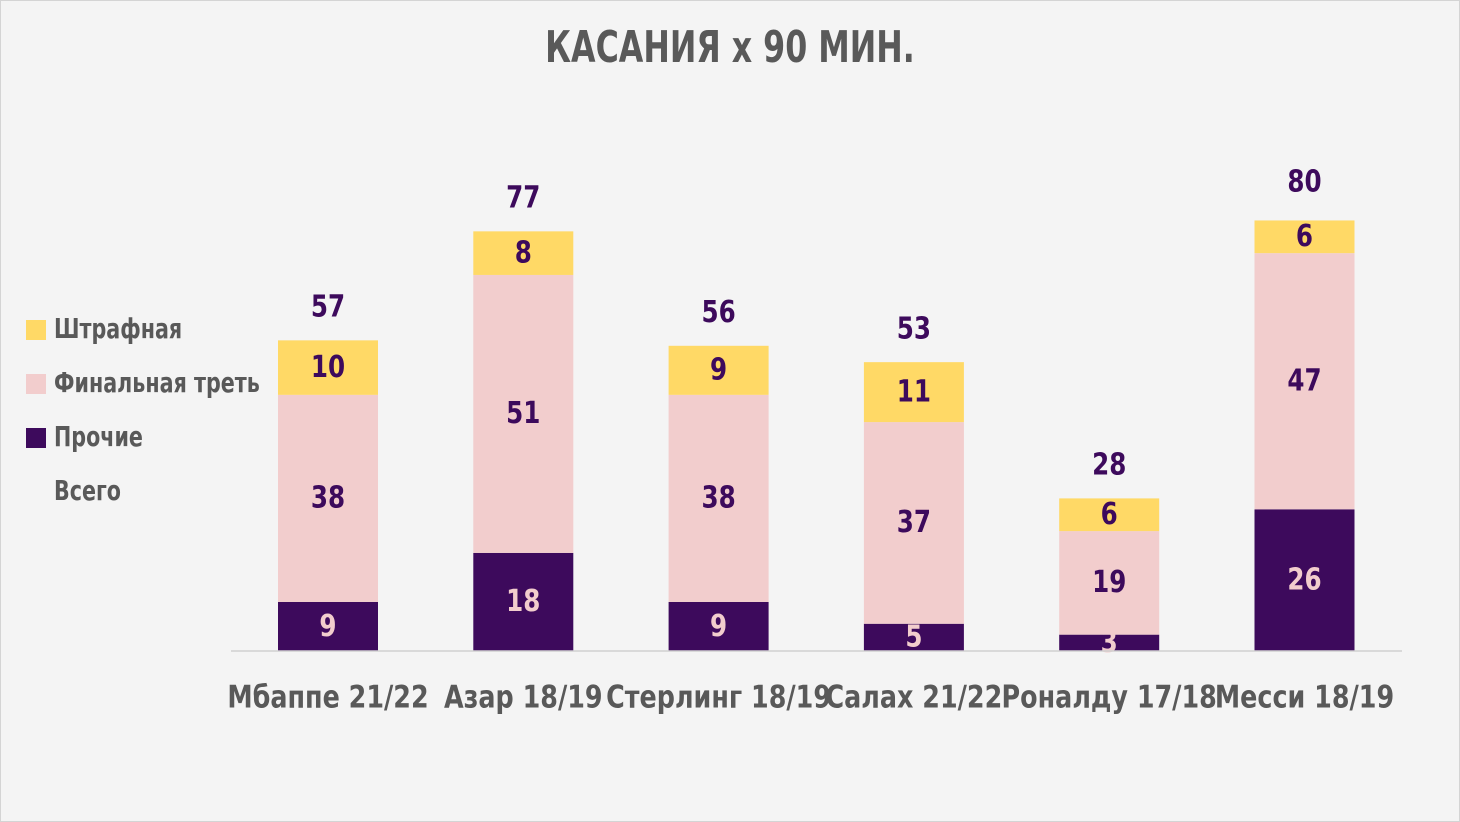 This screenshot has height=822, width=1460. What do you see at coordinates (1109, 697) in the screenshot?
I see `x-tick-label: Роналду 17/18` at bounding box center [1109, 697].